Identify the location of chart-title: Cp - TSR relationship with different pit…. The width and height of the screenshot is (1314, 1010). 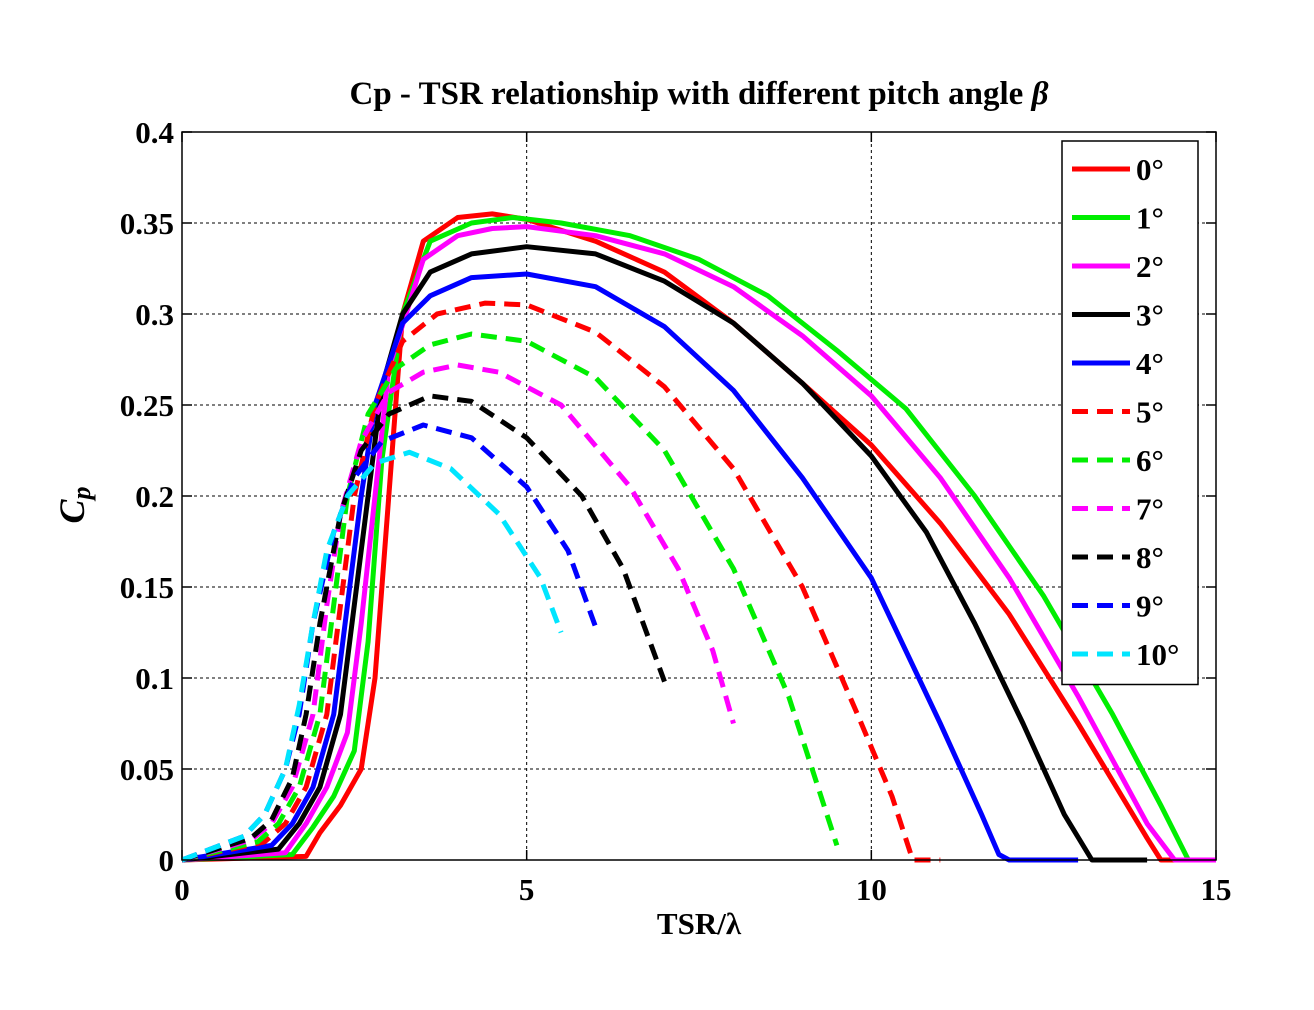
(699, 94).